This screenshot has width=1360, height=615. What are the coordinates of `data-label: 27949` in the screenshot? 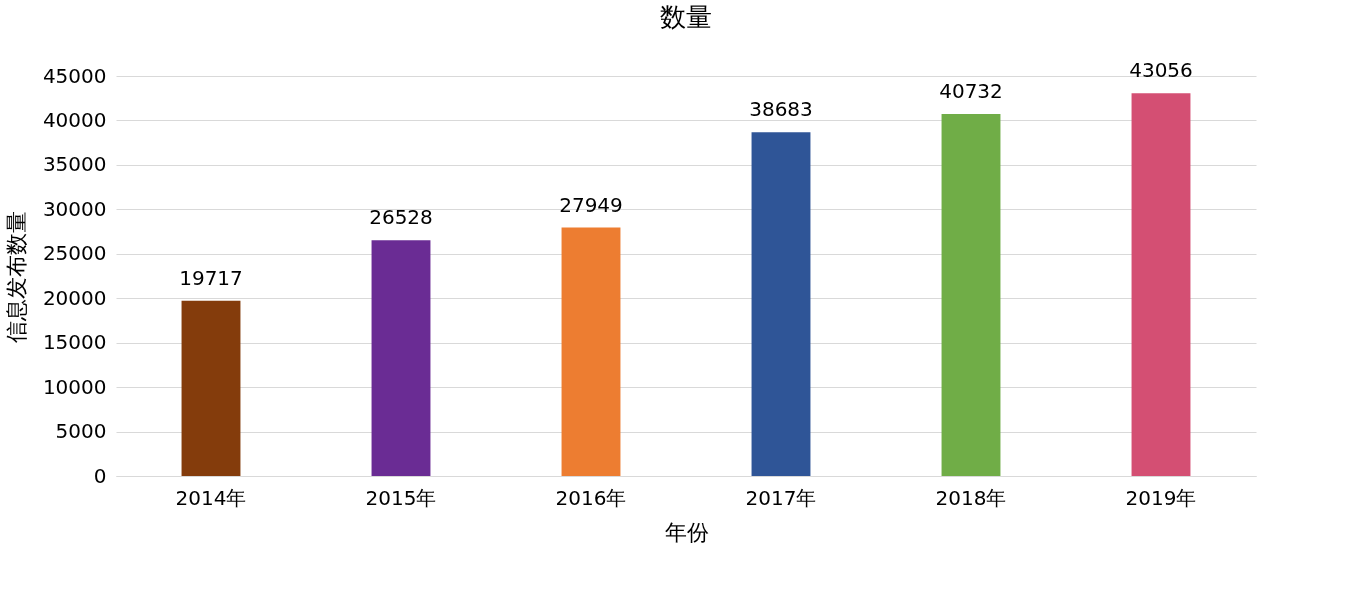 It's located at (591, 204).